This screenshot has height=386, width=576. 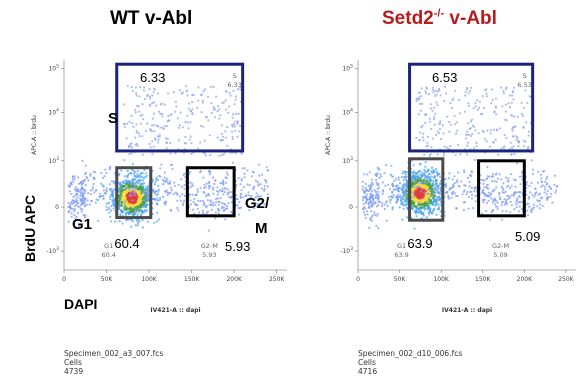 I want to click on event-points, so click(x=460, y=157).